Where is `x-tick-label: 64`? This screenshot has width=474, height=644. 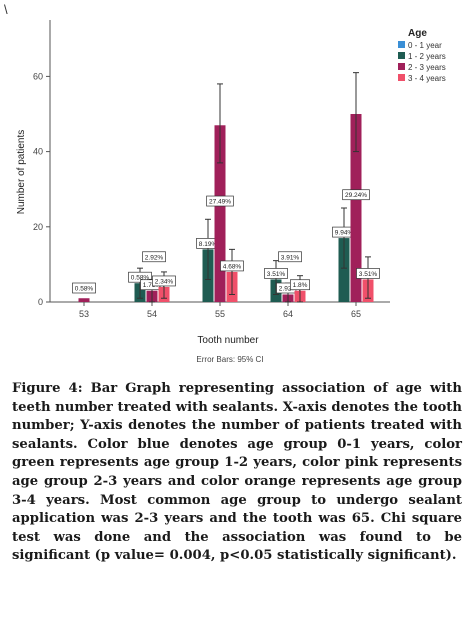 x-tick-label: 64 is located at coordinates (288, 314).